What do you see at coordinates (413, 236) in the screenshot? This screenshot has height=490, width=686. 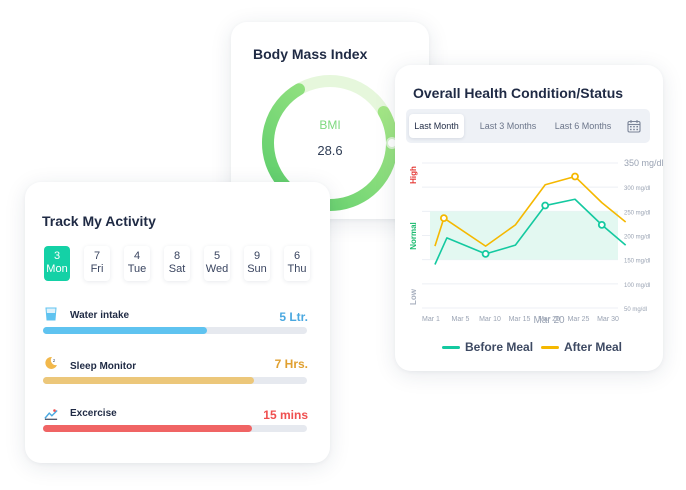 I see `band-label-normal: Normal` at bounding box center [413, 236].